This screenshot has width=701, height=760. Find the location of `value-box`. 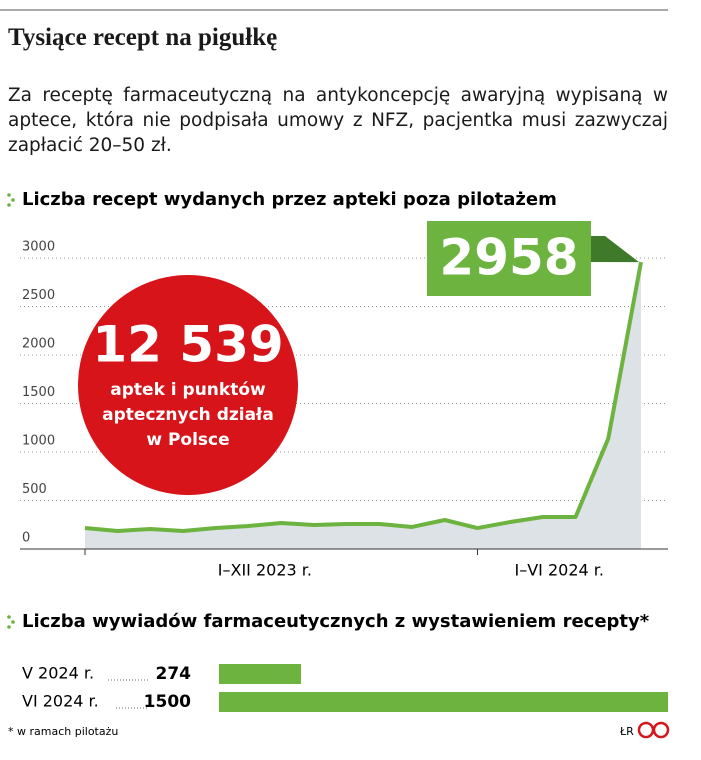

value-box is located at coordinates (509, 258).